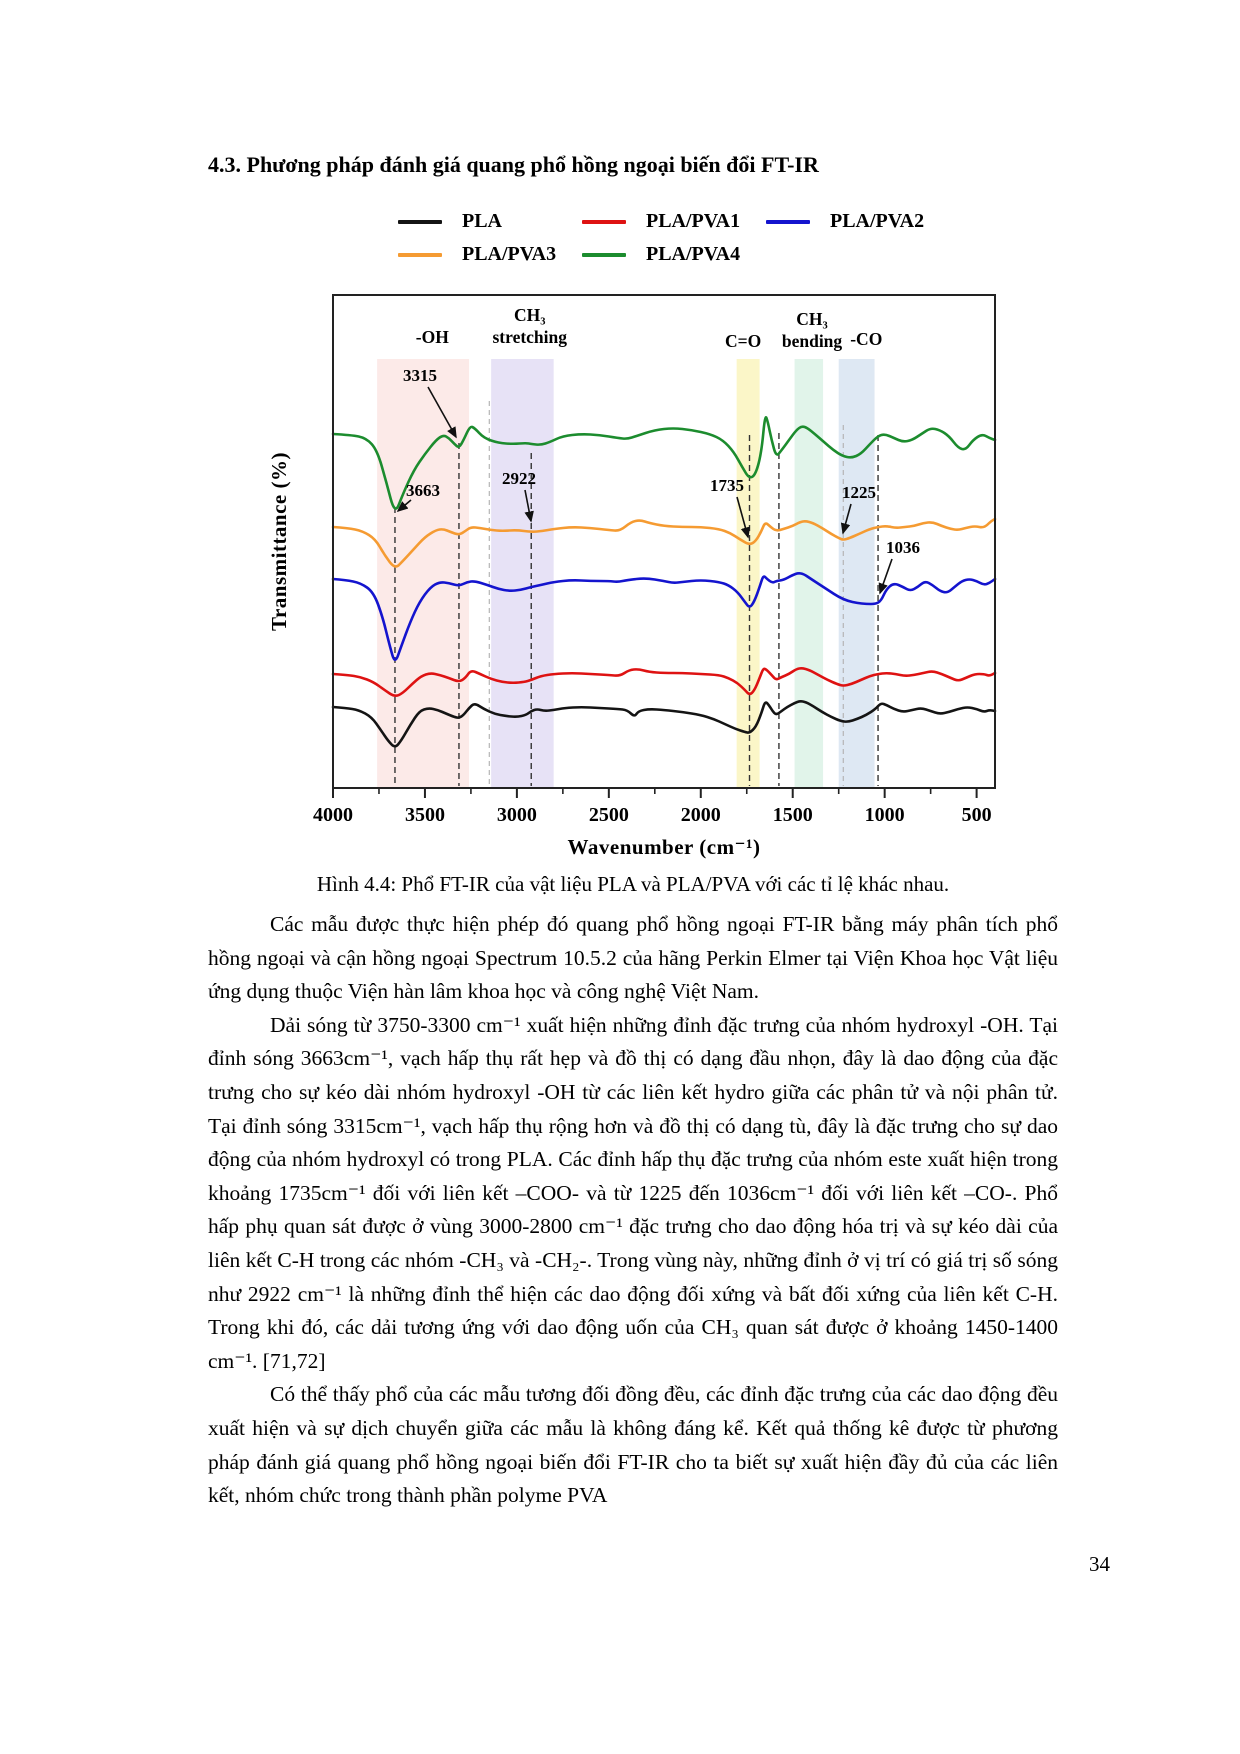 The height and width of the screenshot is (1754, 1240). What do you see at coordinates (529, 337) in the screenshot?
I see `svg-text: stretching` at bounding box center [529, 337].